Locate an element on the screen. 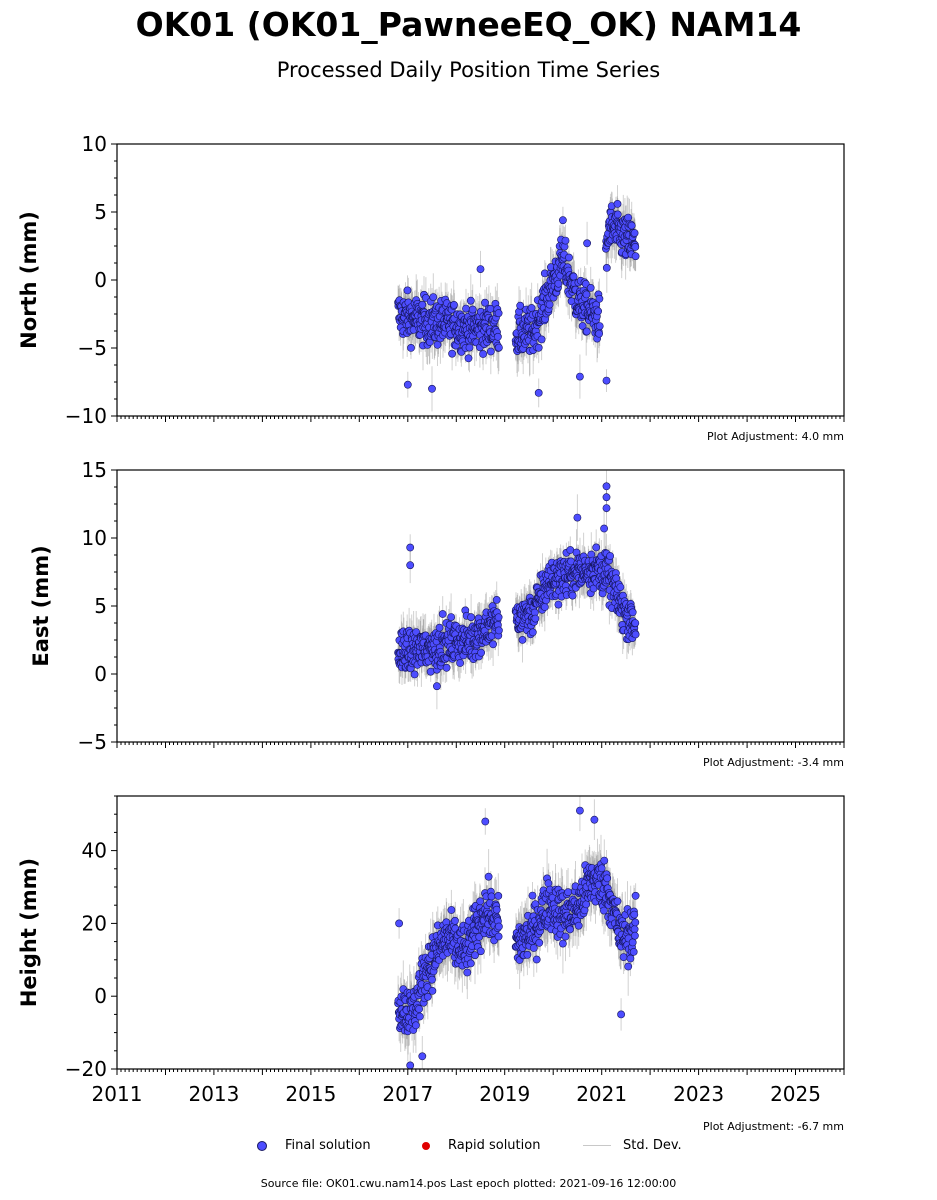  std-dev-line-icon is located at coordinates (597, 1145).